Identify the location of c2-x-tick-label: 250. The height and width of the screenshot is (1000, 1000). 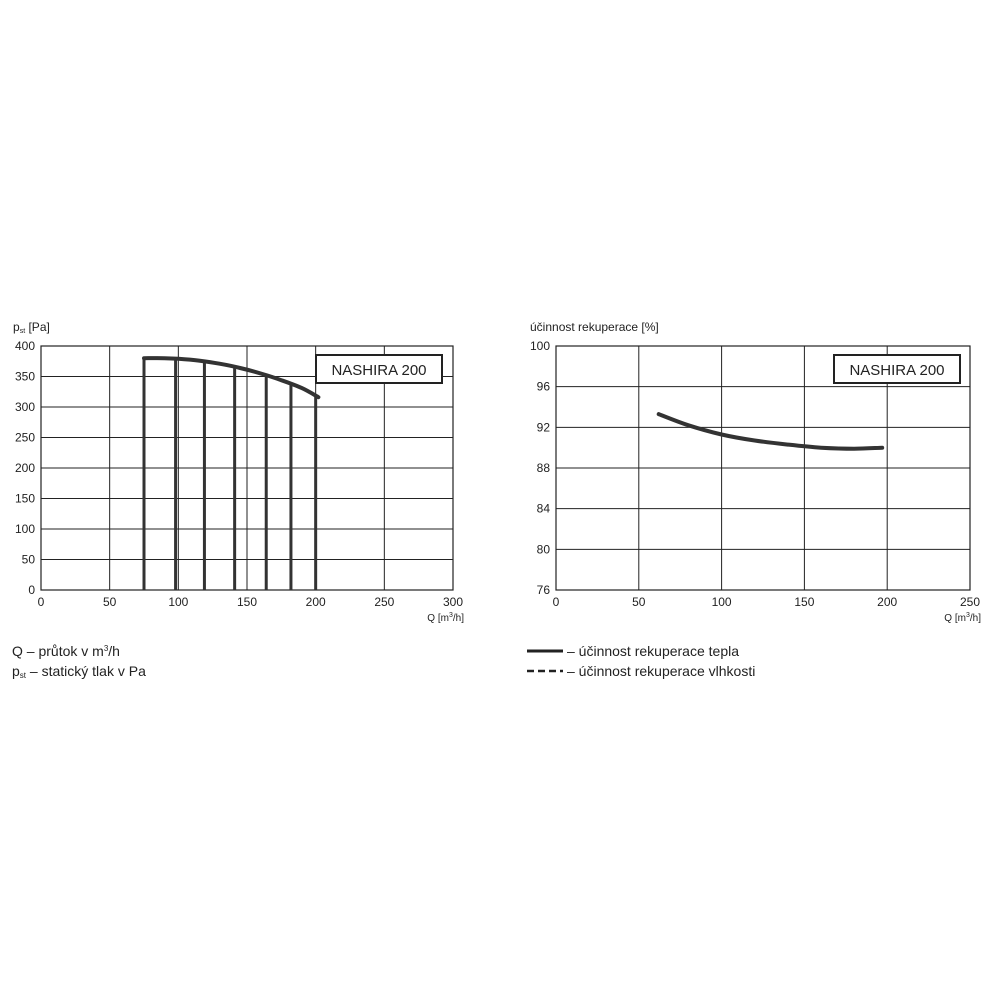
(970, 602).